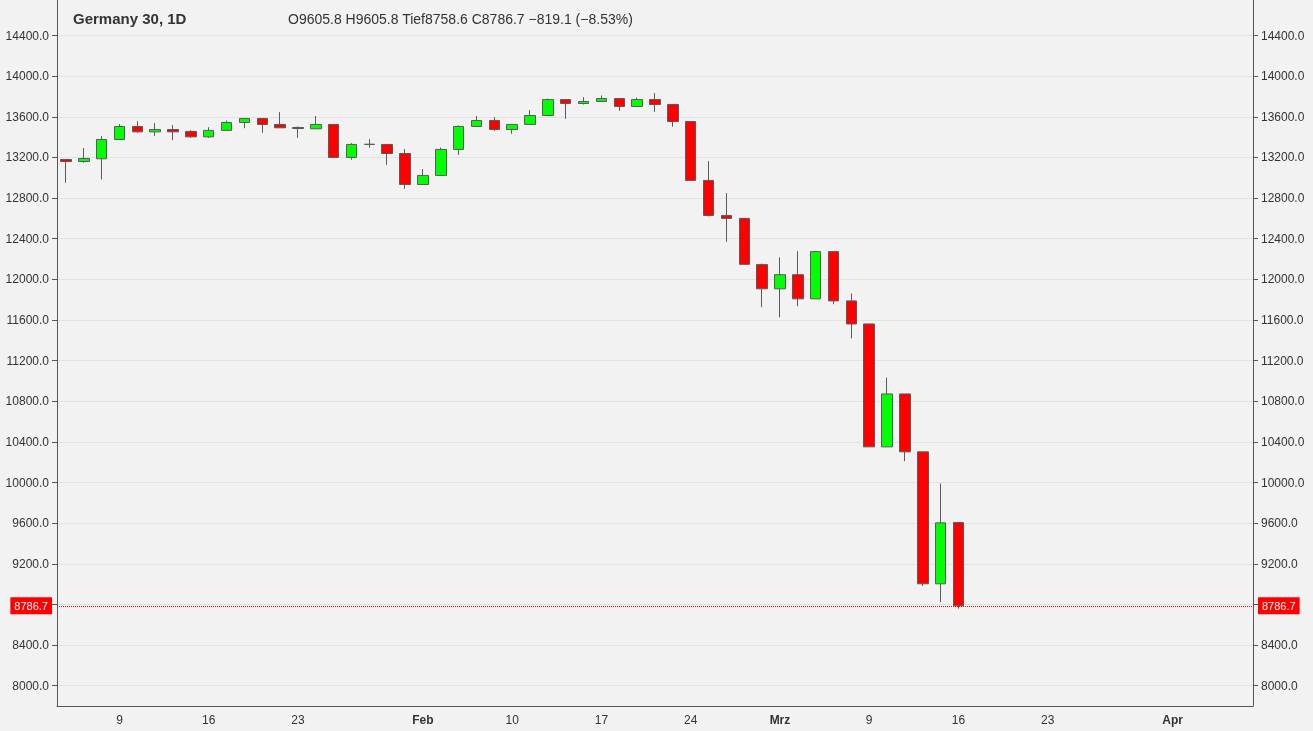  What do you see at coordinates (1283, 116) in the screenshot?
I see `y2-tick-label: 13600.0` at bounding box center [1283, 116].